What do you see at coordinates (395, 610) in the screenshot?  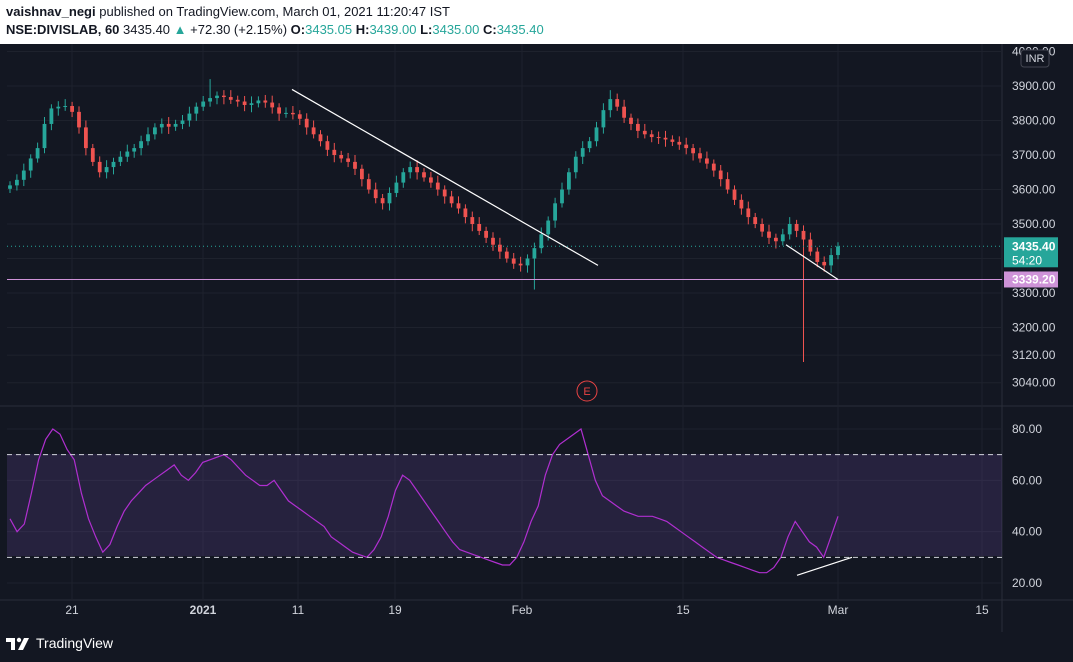 I see `time-tick-label: 19` at bounding box center [395, 610].